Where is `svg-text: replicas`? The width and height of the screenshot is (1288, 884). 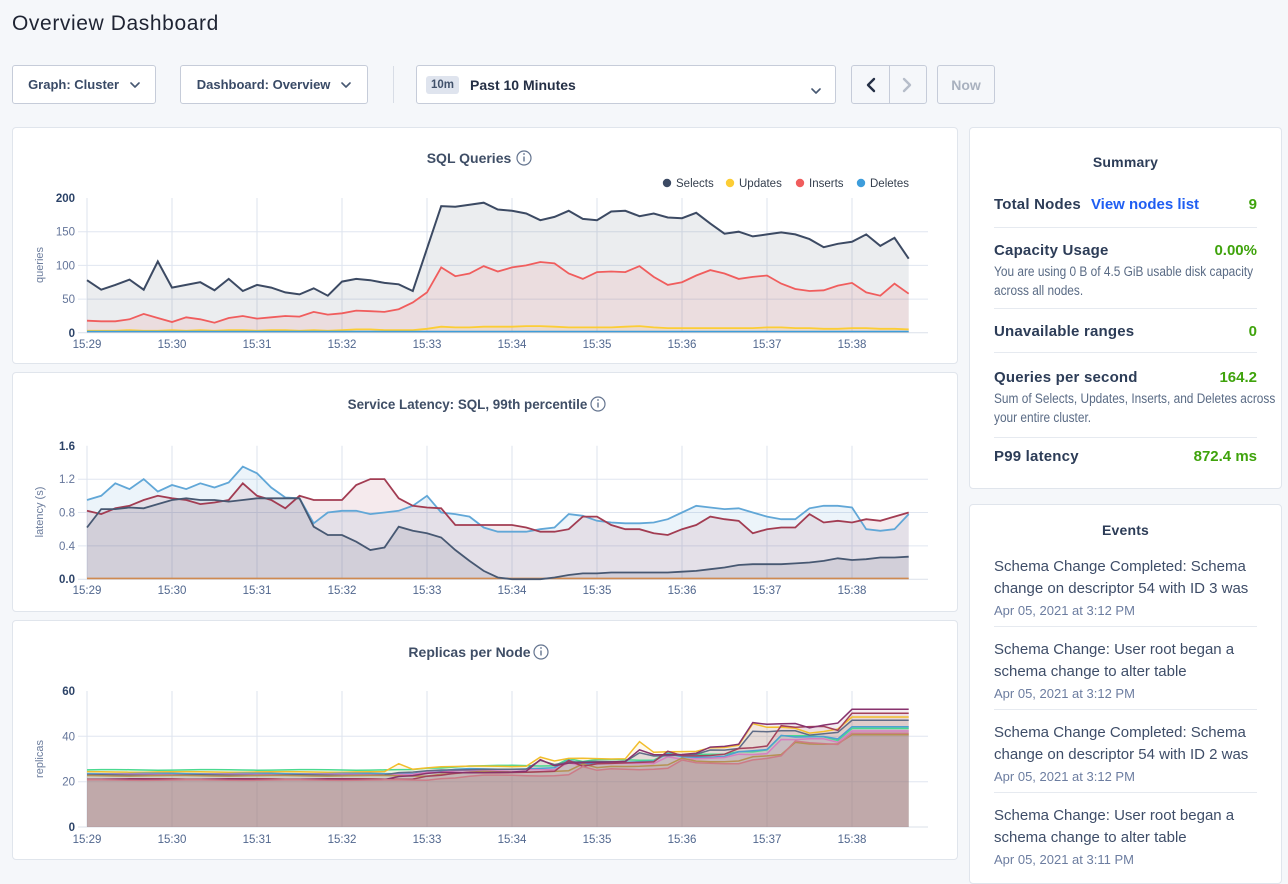
svg-text: replicas is located at coordinates (40, 759).